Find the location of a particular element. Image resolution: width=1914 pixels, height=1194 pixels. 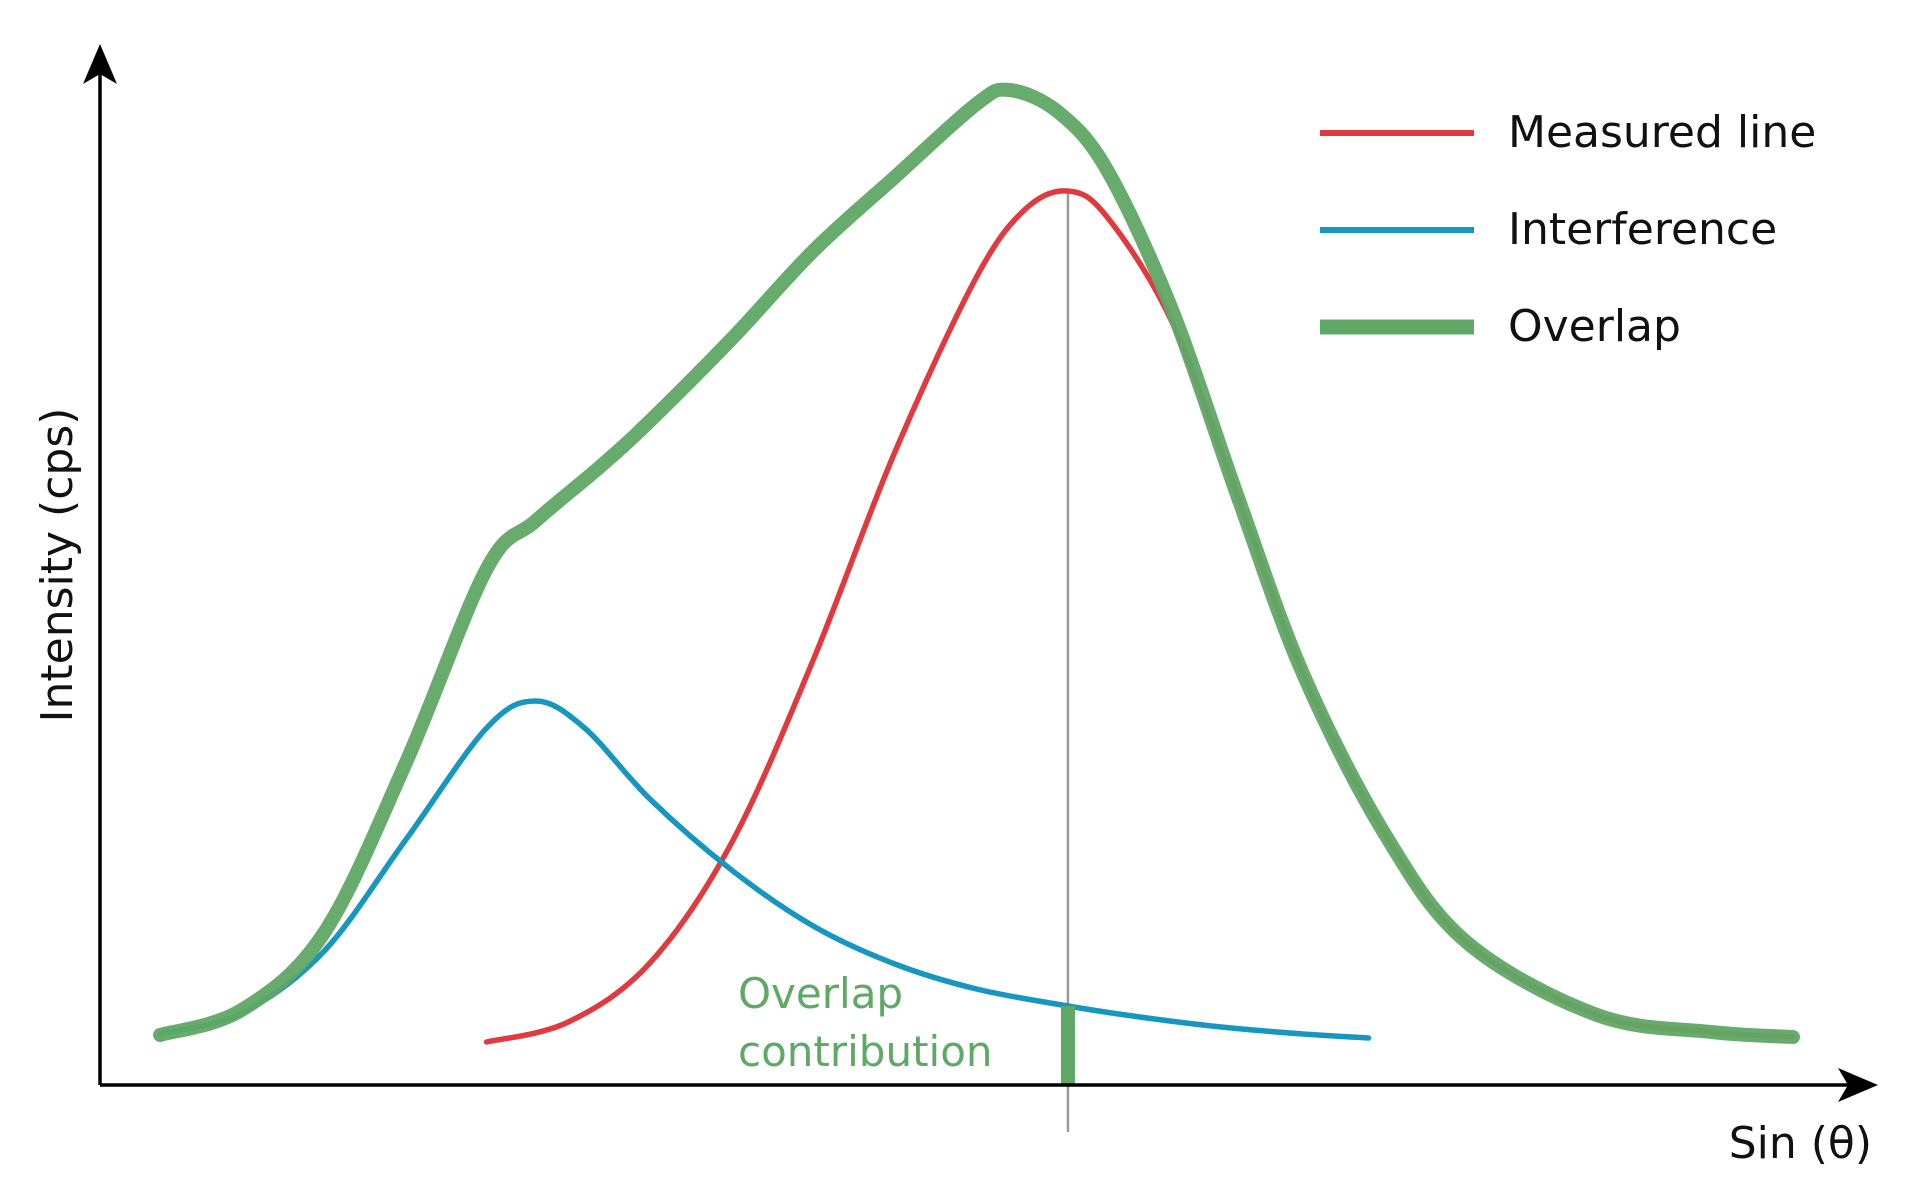

x-axis-label: Sin (θ) is located at coordinates (1800, 1143).